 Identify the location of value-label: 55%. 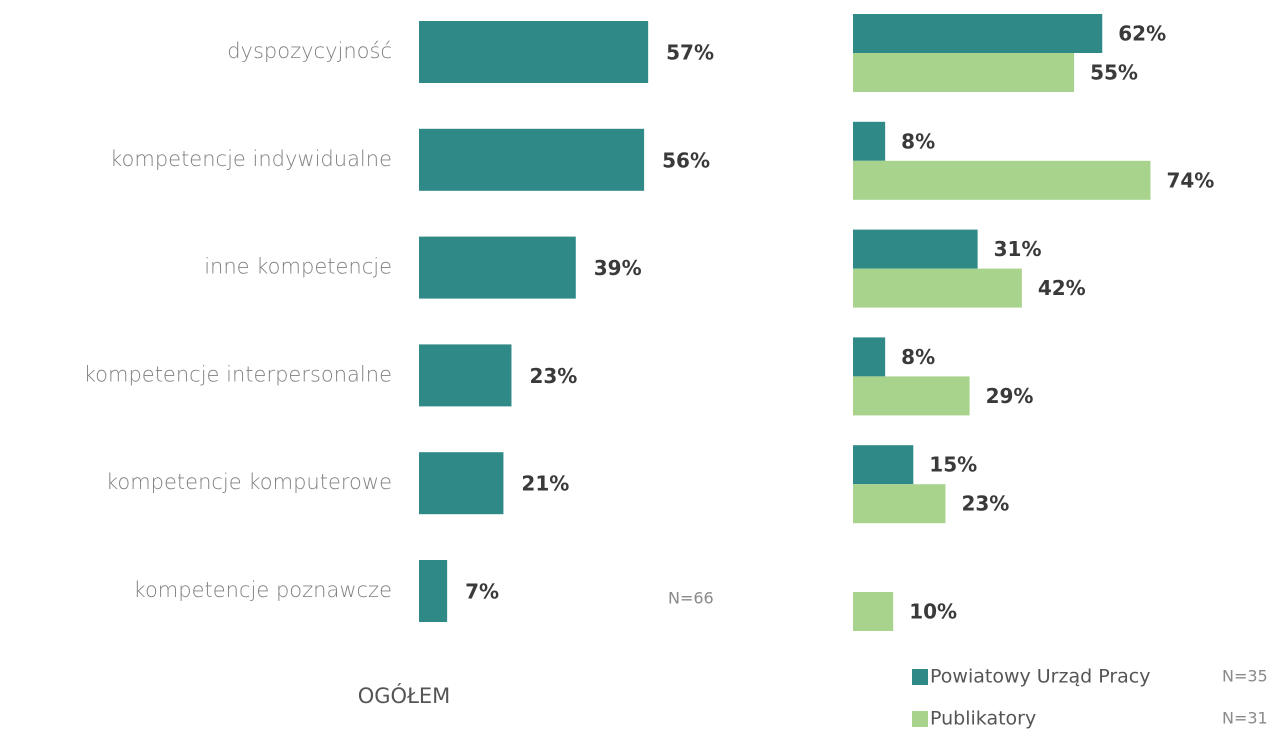
(1114, 73).